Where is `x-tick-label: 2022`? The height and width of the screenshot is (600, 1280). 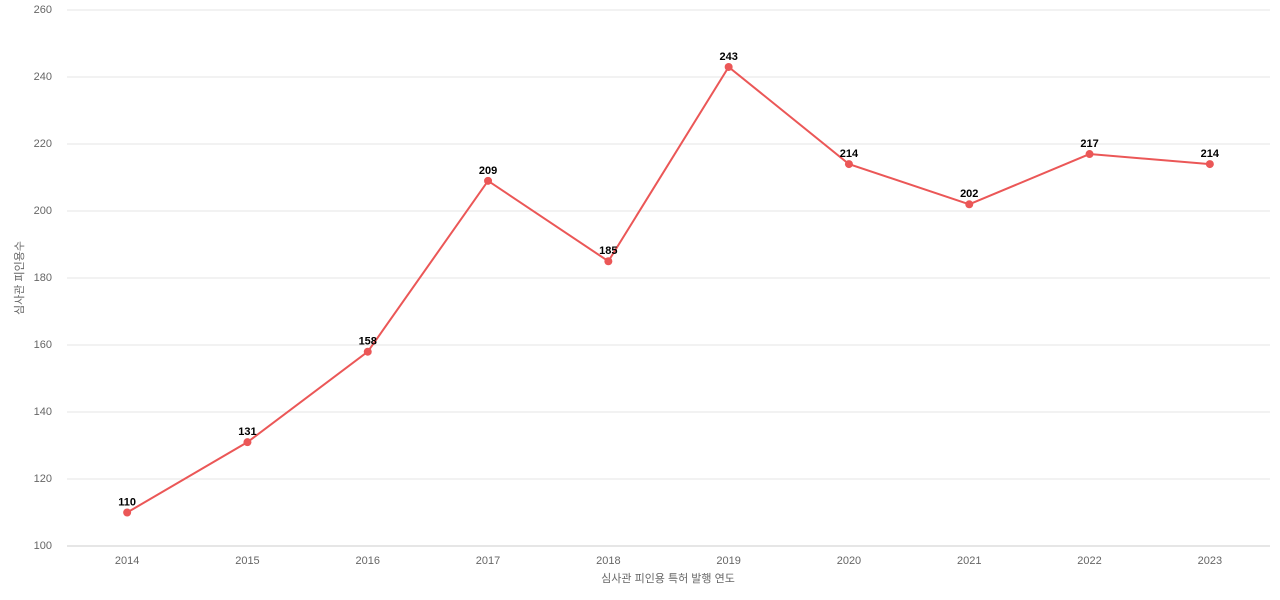 x-tick-label: 2022 is located at coordinates (1089, 561).